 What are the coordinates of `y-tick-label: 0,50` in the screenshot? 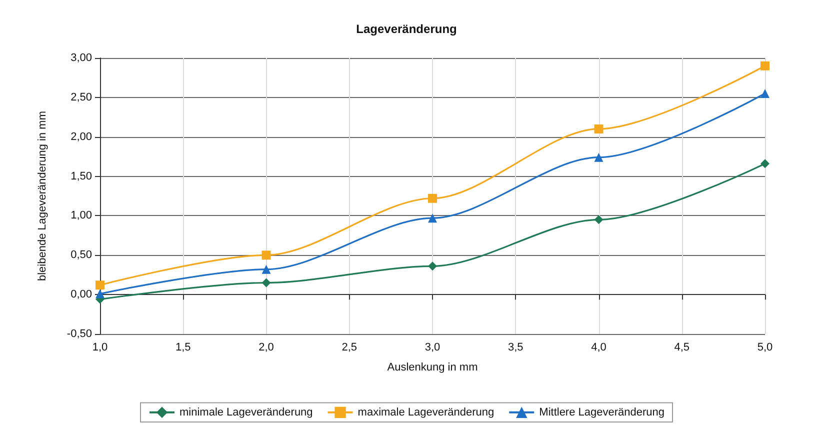 It's located at (81, 255).